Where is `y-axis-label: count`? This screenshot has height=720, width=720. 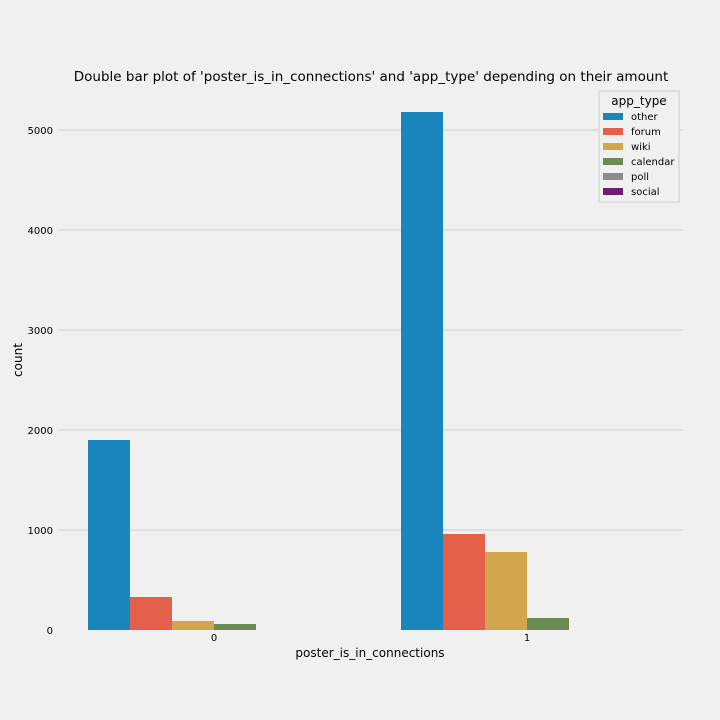 y-axis-label: count is located at coordinates (18, 360).